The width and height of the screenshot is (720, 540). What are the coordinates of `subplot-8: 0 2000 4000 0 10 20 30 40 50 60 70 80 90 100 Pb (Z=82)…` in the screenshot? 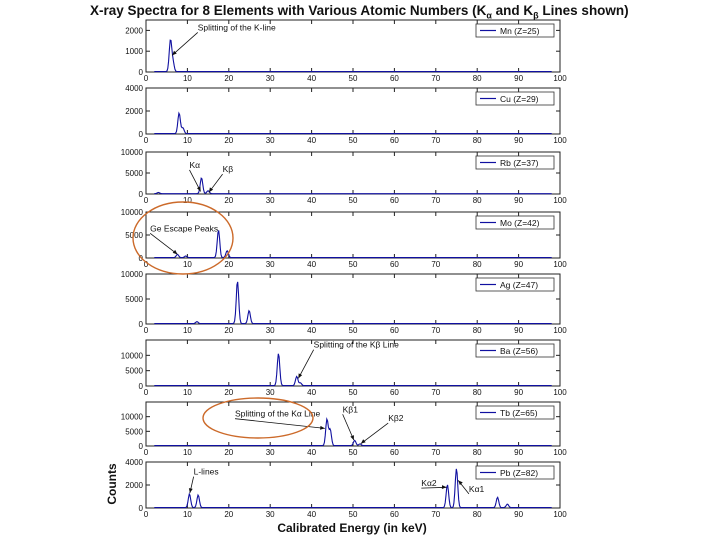 It's located at (346, 488).